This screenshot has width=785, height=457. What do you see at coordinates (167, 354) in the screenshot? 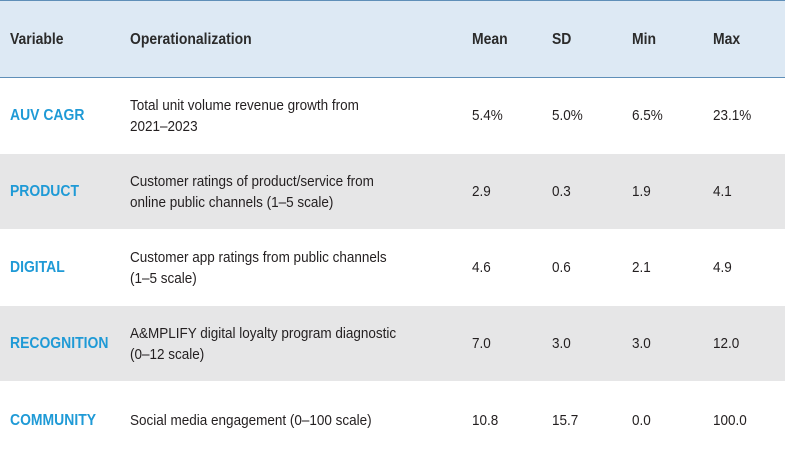
I see `operationalization-line: (0–12 scale)` at bounding box center [167, 354].